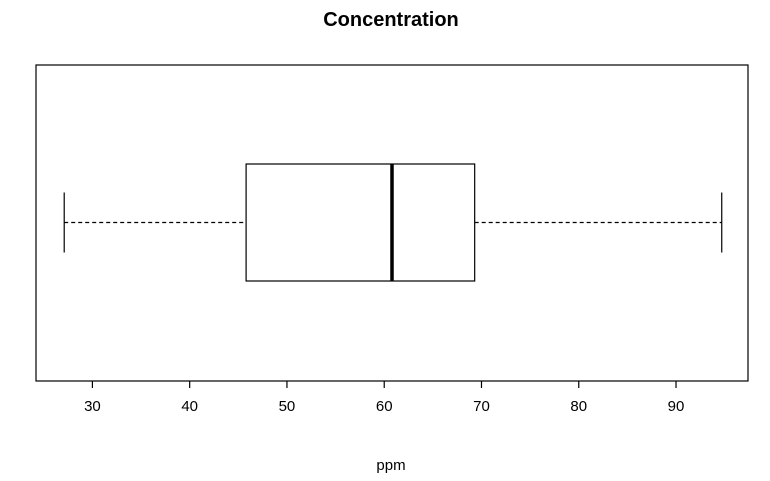 The height and width of the screenshot is (481, 770). I want to click on x-axis-label: ppm, so click(390, 465).